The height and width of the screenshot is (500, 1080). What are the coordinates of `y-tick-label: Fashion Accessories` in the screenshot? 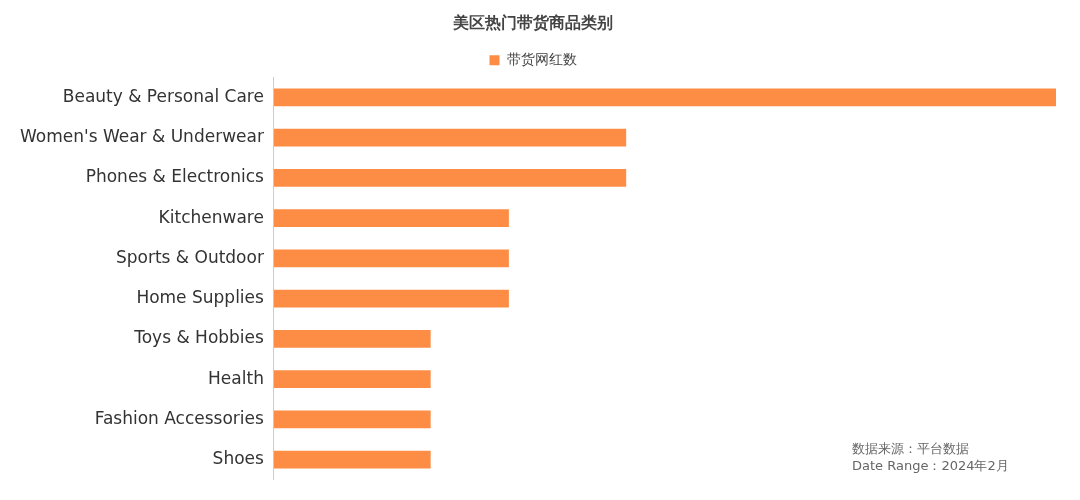 It's located at (179, 417).